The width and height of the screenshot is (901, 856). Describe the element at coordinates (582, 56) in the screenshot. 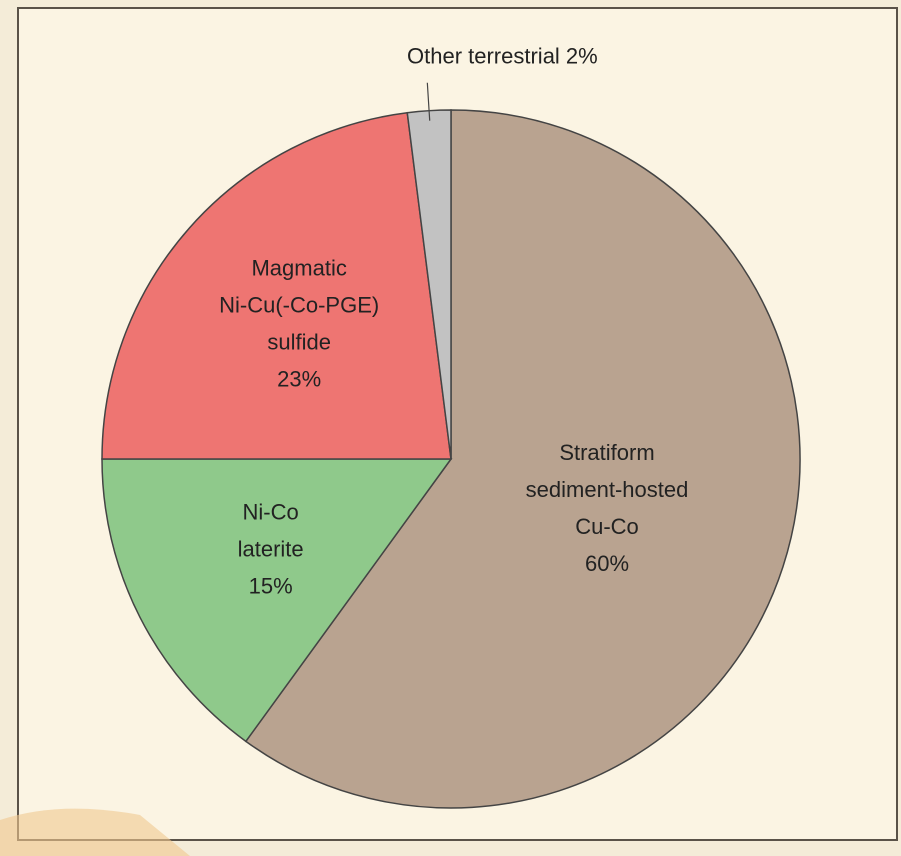

I see `value-label: 2%` at that location.